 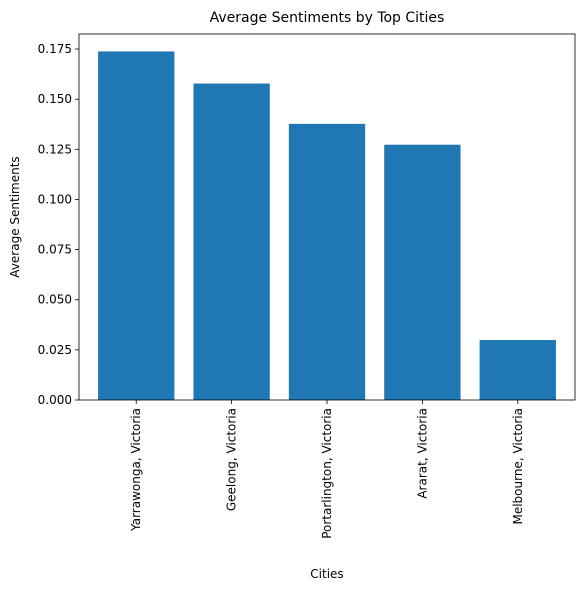 I want to click on x-tick-label: Melbourne, Victoria, so click(x=518, y=466).